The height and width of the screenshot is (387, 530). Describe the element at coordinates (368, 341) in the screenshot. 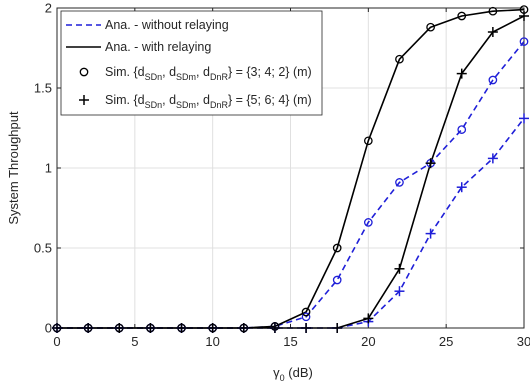

I see `x-tick-label: 20` at that location.